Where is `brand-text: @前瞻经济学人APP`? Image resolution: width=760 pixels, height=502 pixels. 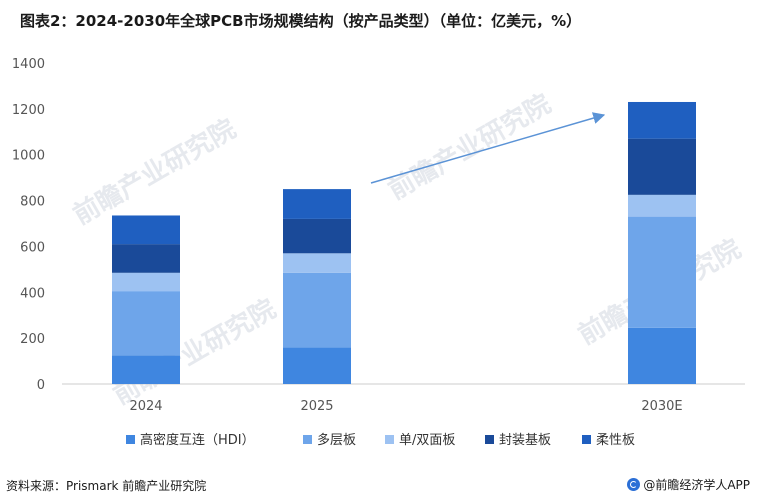 brand-text: @前瞻经济学人APP is located at coordinates (696, 485).